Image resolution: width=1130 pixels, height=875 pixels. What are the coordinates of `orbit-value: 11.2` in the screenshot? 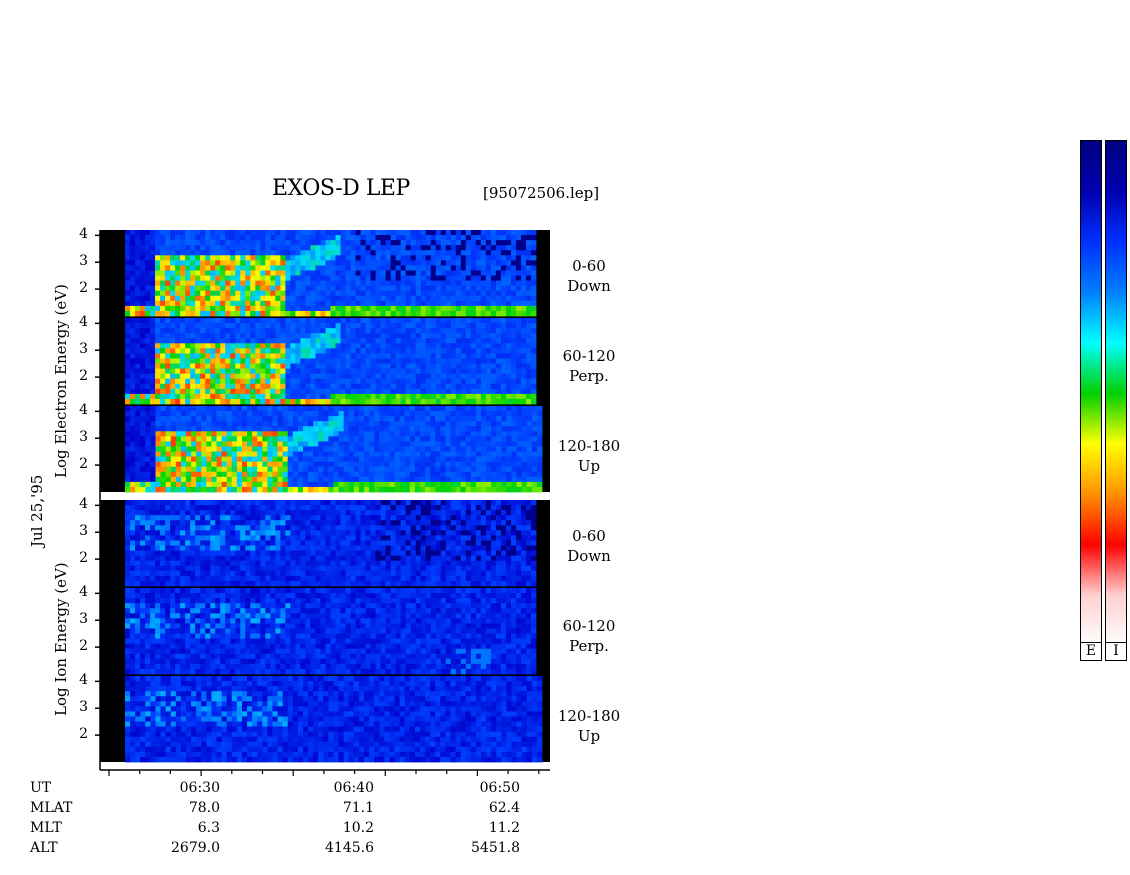 It's located at (504, 828).